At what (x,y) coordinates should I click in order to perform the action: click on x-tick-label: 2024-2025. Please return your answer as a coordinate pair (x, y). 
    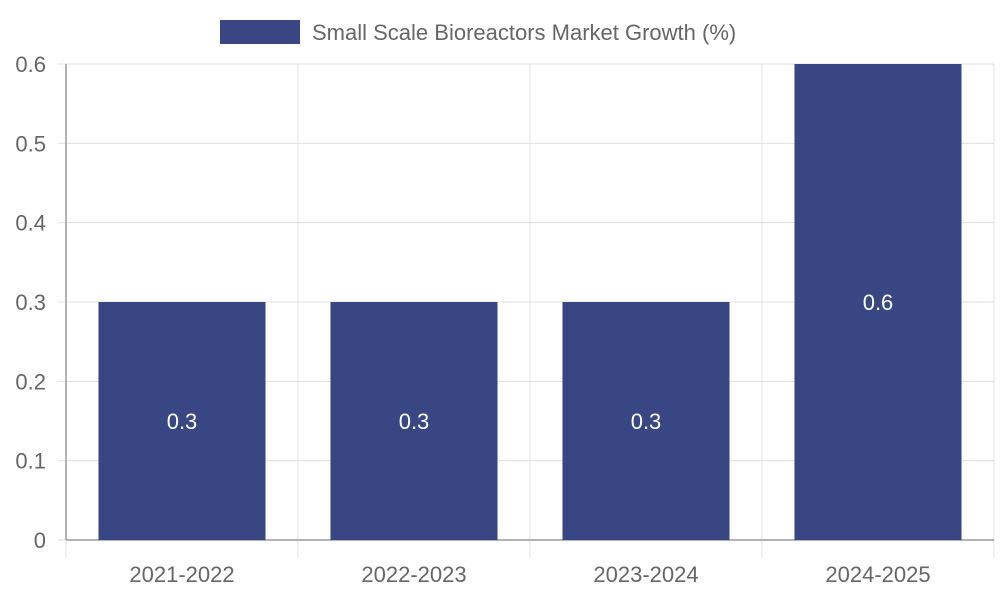
    Looking at the image, I should click on (877, 574).